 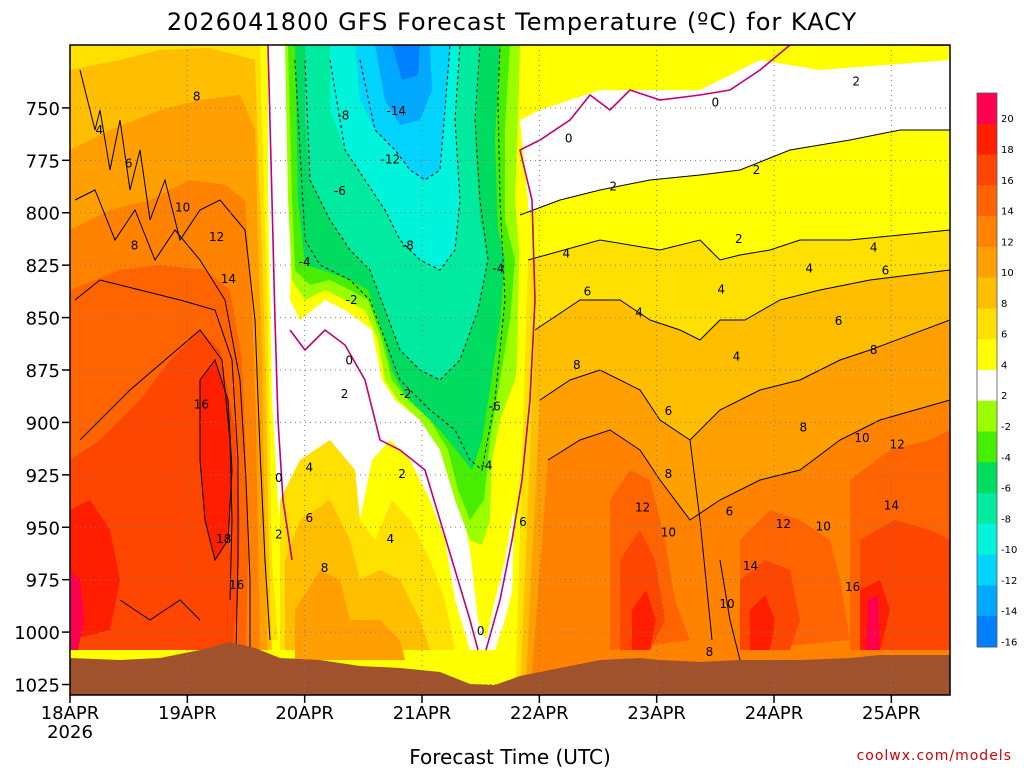 What do you see at coordinates (43, 319) in the screenshot?
I see `y-tick-label: 850` at bounding box center [43, 319].